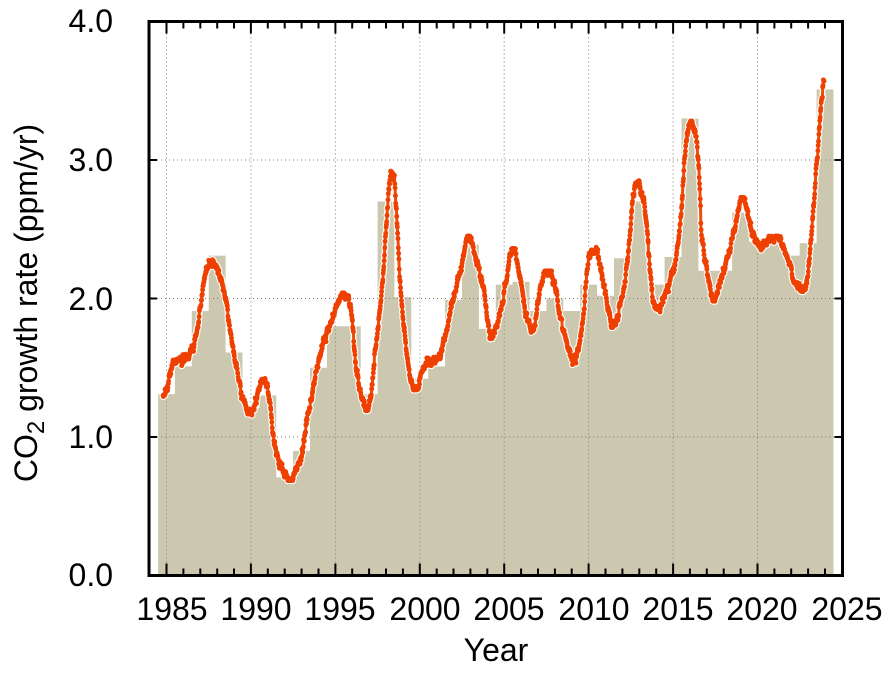 The width and height of the screenshot is (893, 674). Describe the element at coordinates (496, 650) in the screenshot. I see `svg-text: Year` at that location.